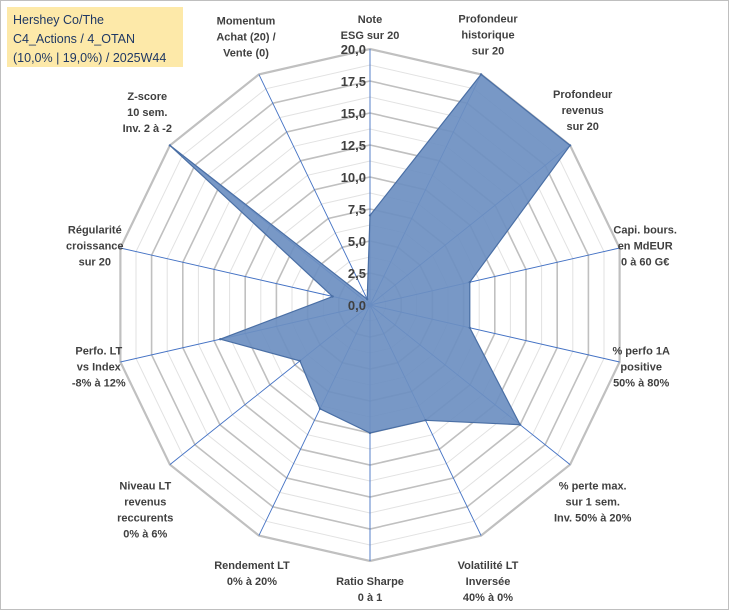 This screenshot has height=611, width=729. What do you see at coordinates (353, 145) in the screenshot?
I see `tick-label: 12,5` at bounding box center [353, 145].